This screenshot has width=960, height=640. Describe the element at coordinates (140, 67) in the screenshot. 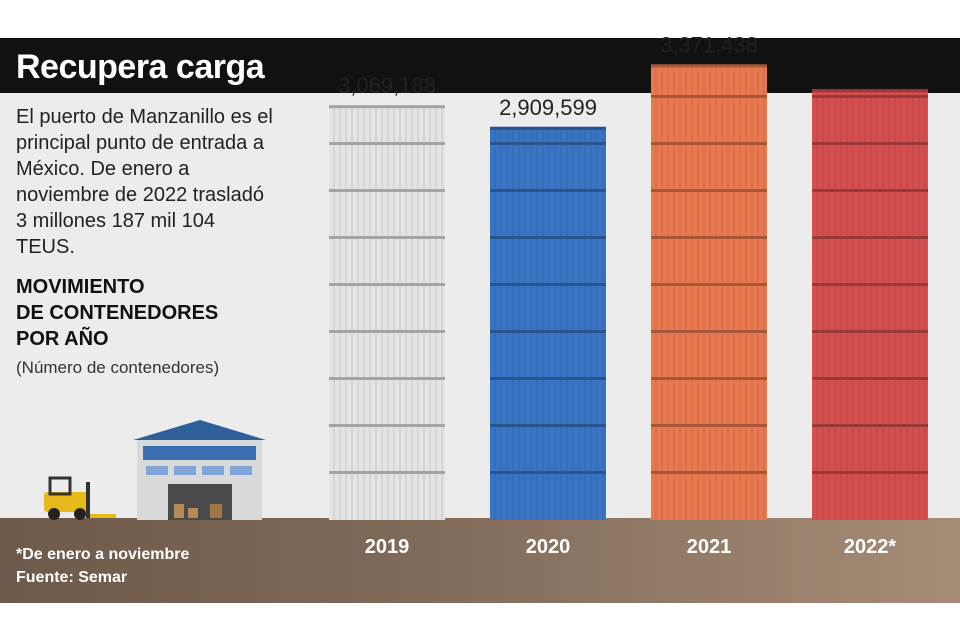

I see `page-title: Recupera carga` at that location.